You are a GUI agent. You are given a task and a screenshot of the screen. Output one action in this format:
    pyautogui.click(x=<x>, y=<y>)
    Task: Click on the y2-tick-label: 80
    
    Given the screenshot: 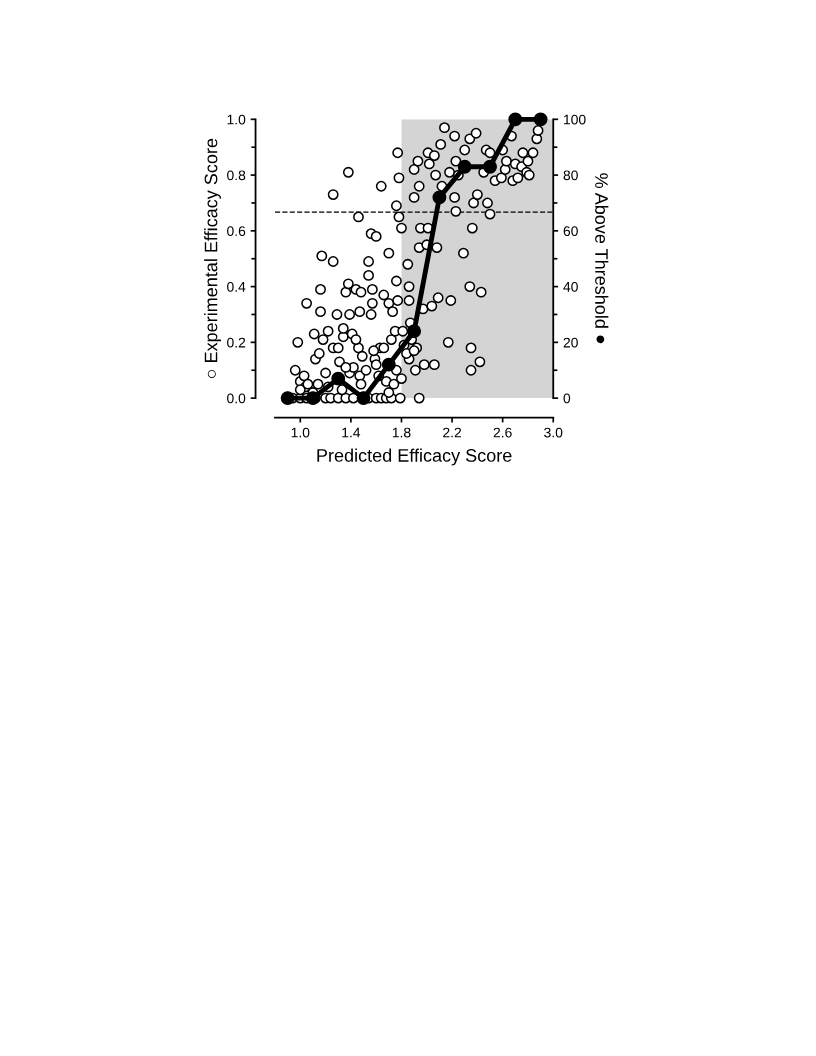 What is the action you would take?
    pyautogui.click(x=570, y=175)
    